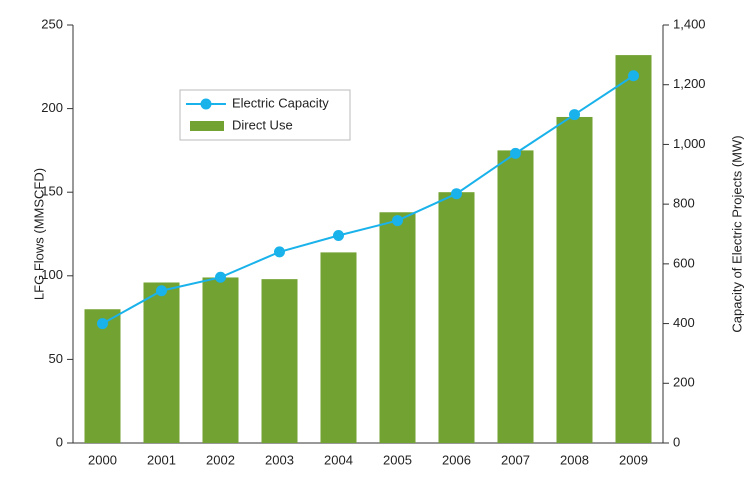 This screenshot has height=501, width=749. I want to click on y2-tick-label: 0, so click(676, 441).